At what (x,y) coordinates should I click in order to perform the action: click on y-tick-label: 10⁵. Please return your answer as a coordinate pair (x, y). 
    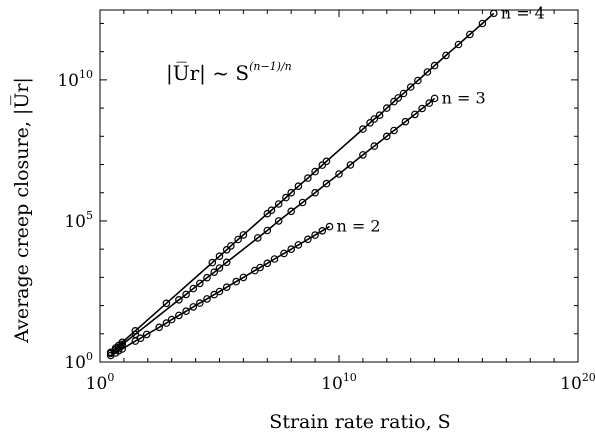
    Looking at the image, I should click on (78, 220).